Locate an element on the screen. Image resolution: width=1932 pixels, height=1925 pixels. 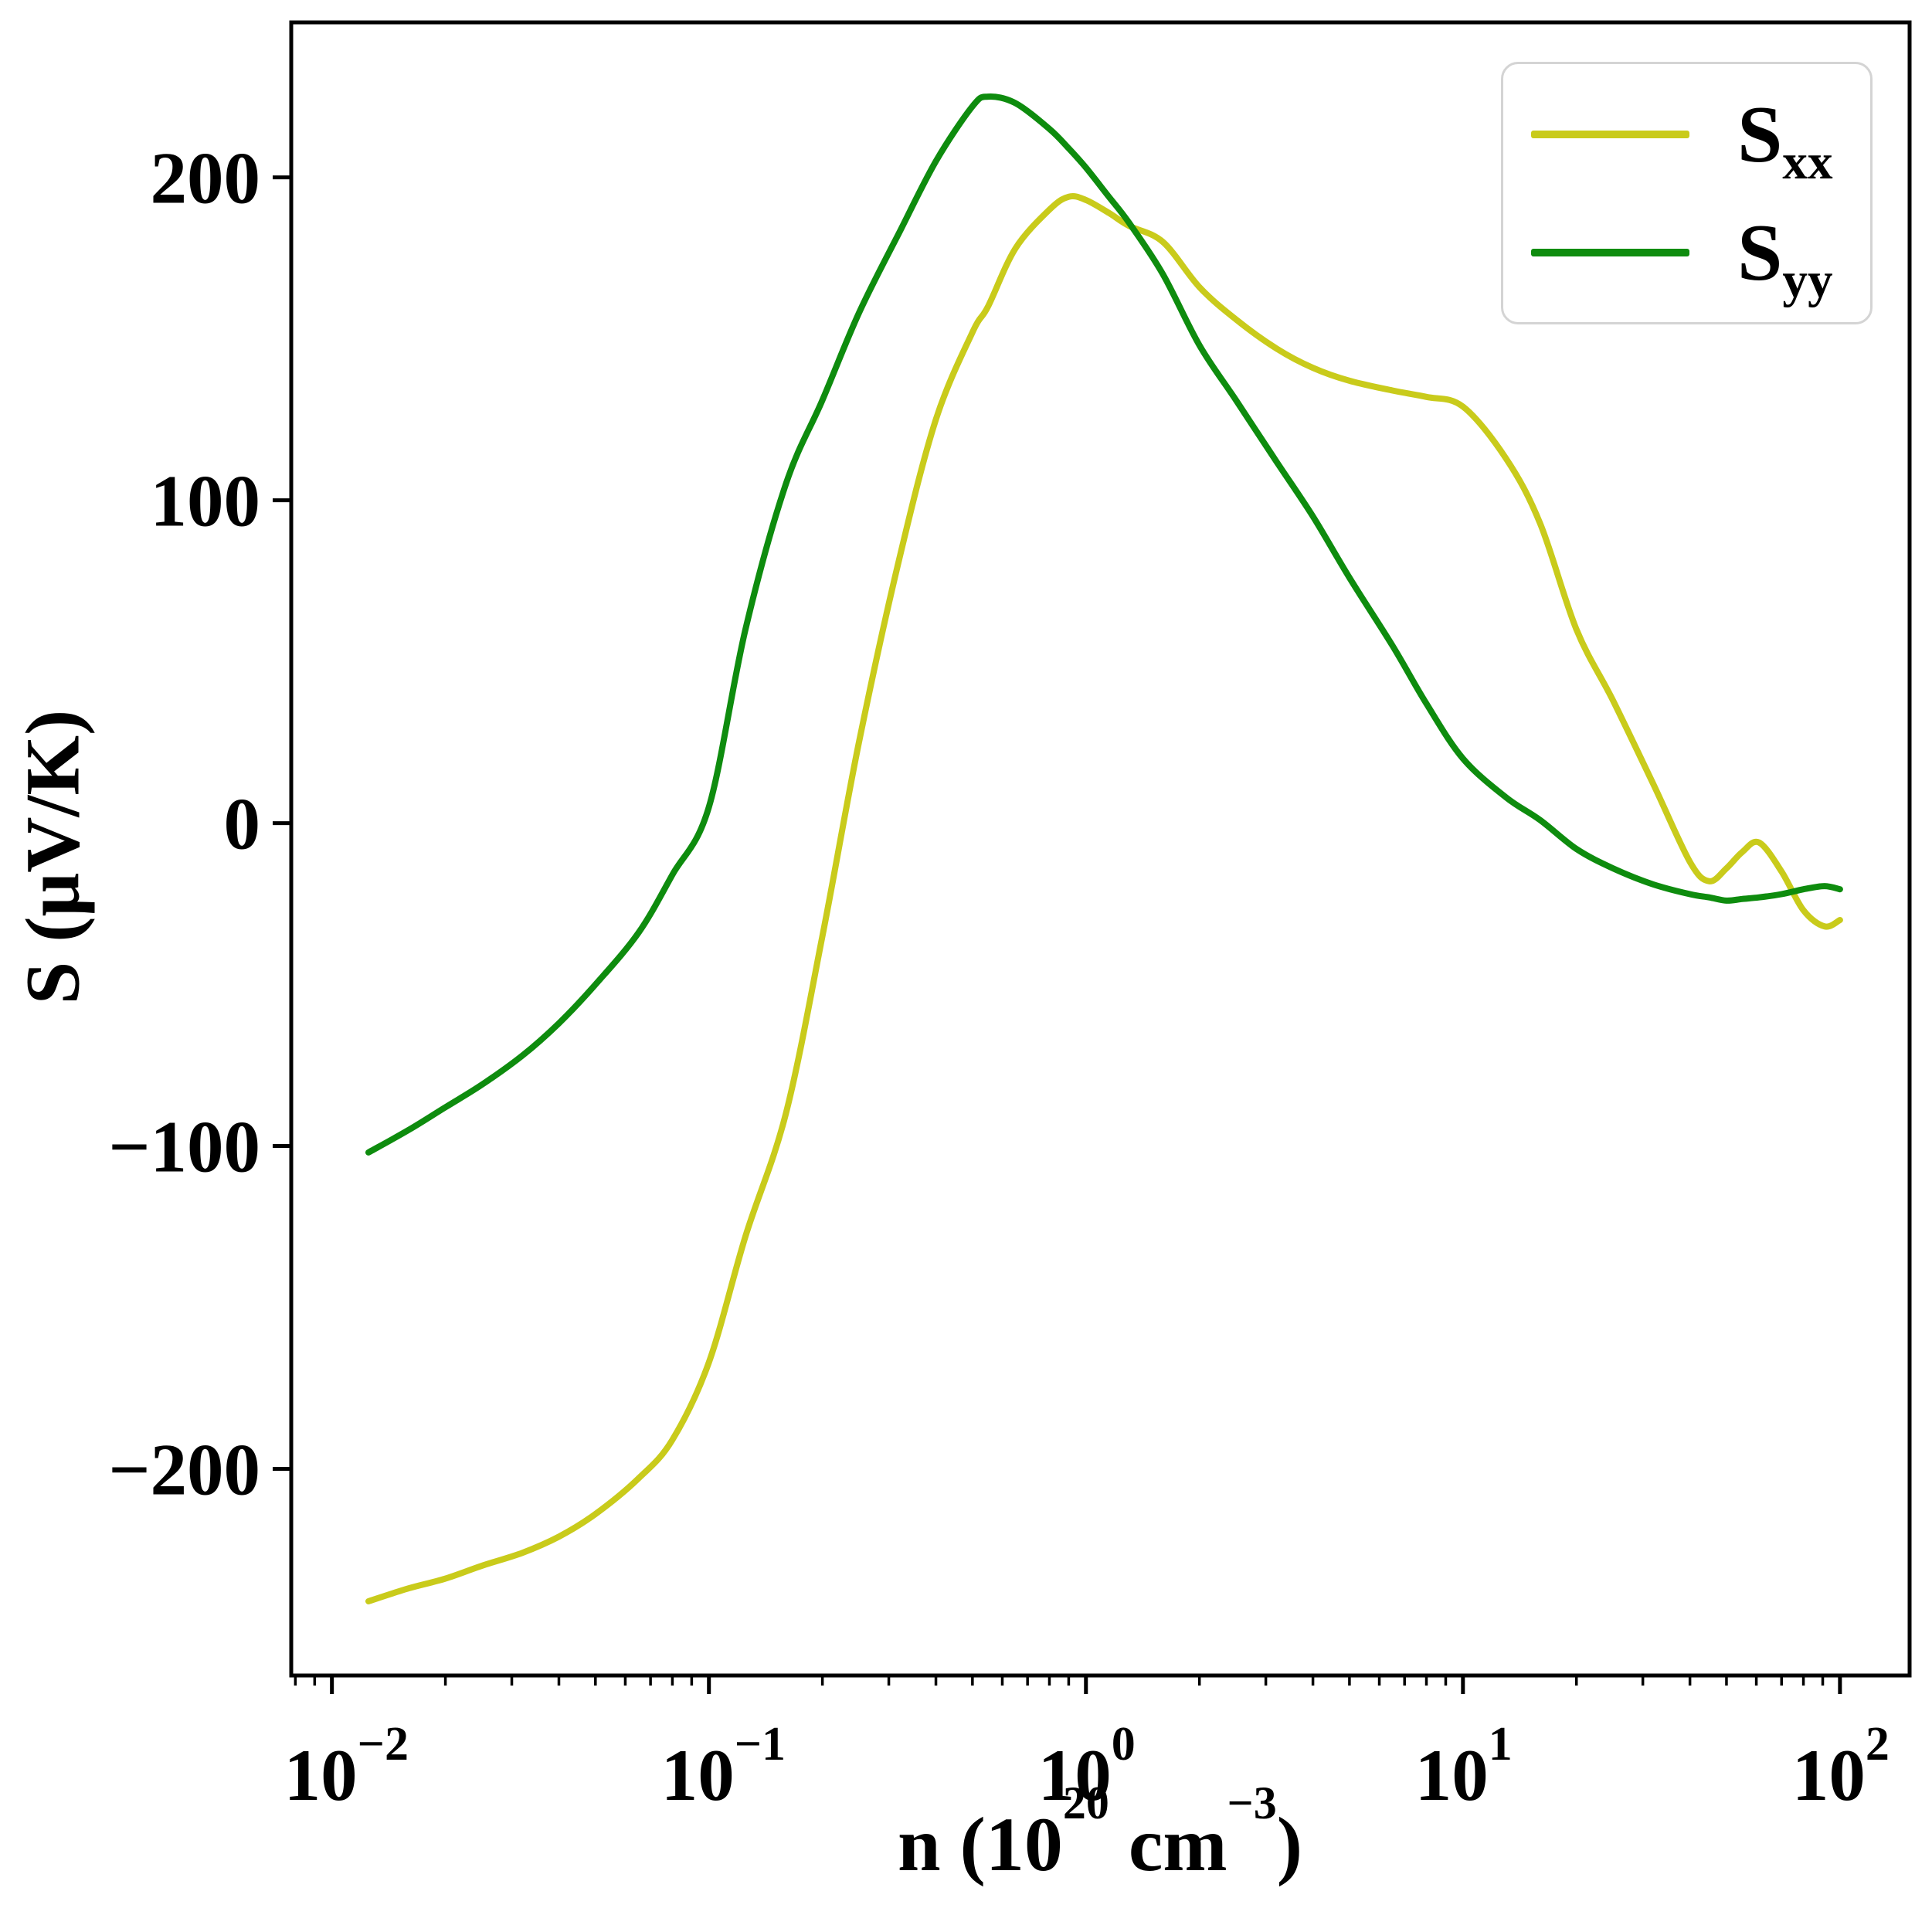
y-tick-label: −200 is located at coordinates (184, 1470).